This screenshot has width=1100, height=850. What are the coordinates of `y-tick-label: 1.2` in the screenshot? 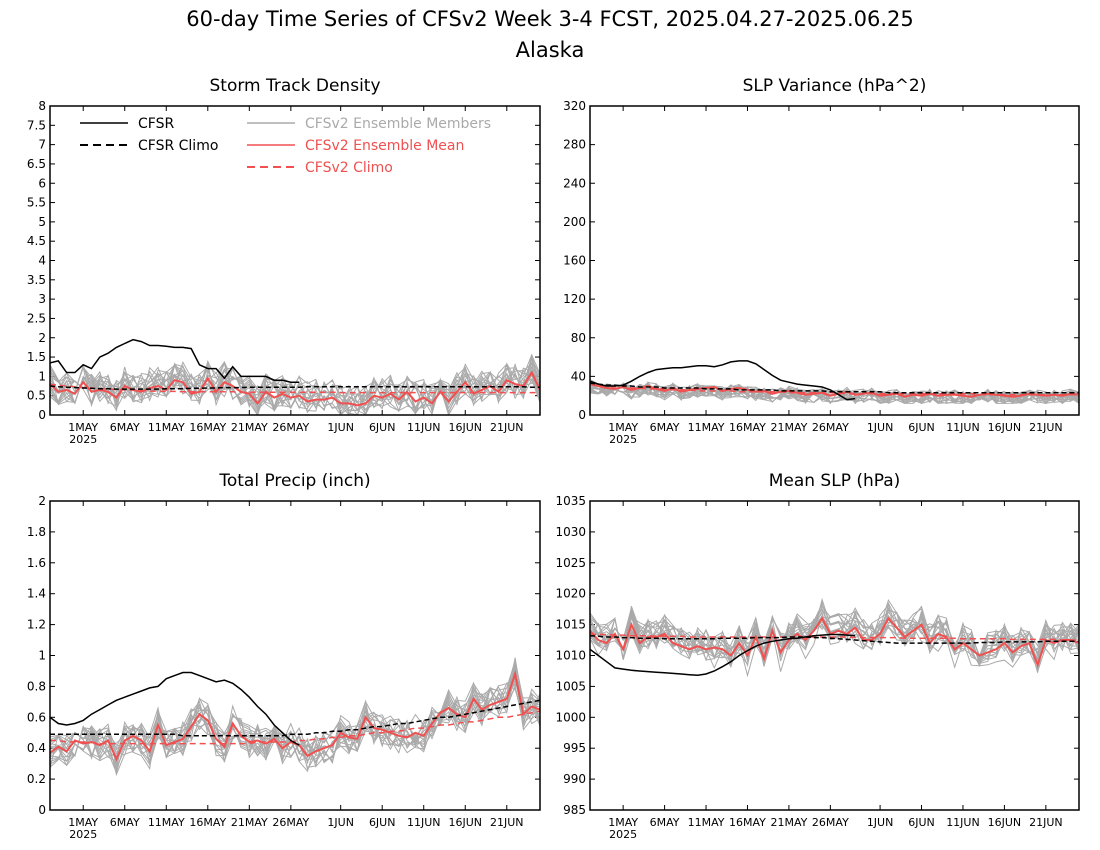 It's located at (36, 625).